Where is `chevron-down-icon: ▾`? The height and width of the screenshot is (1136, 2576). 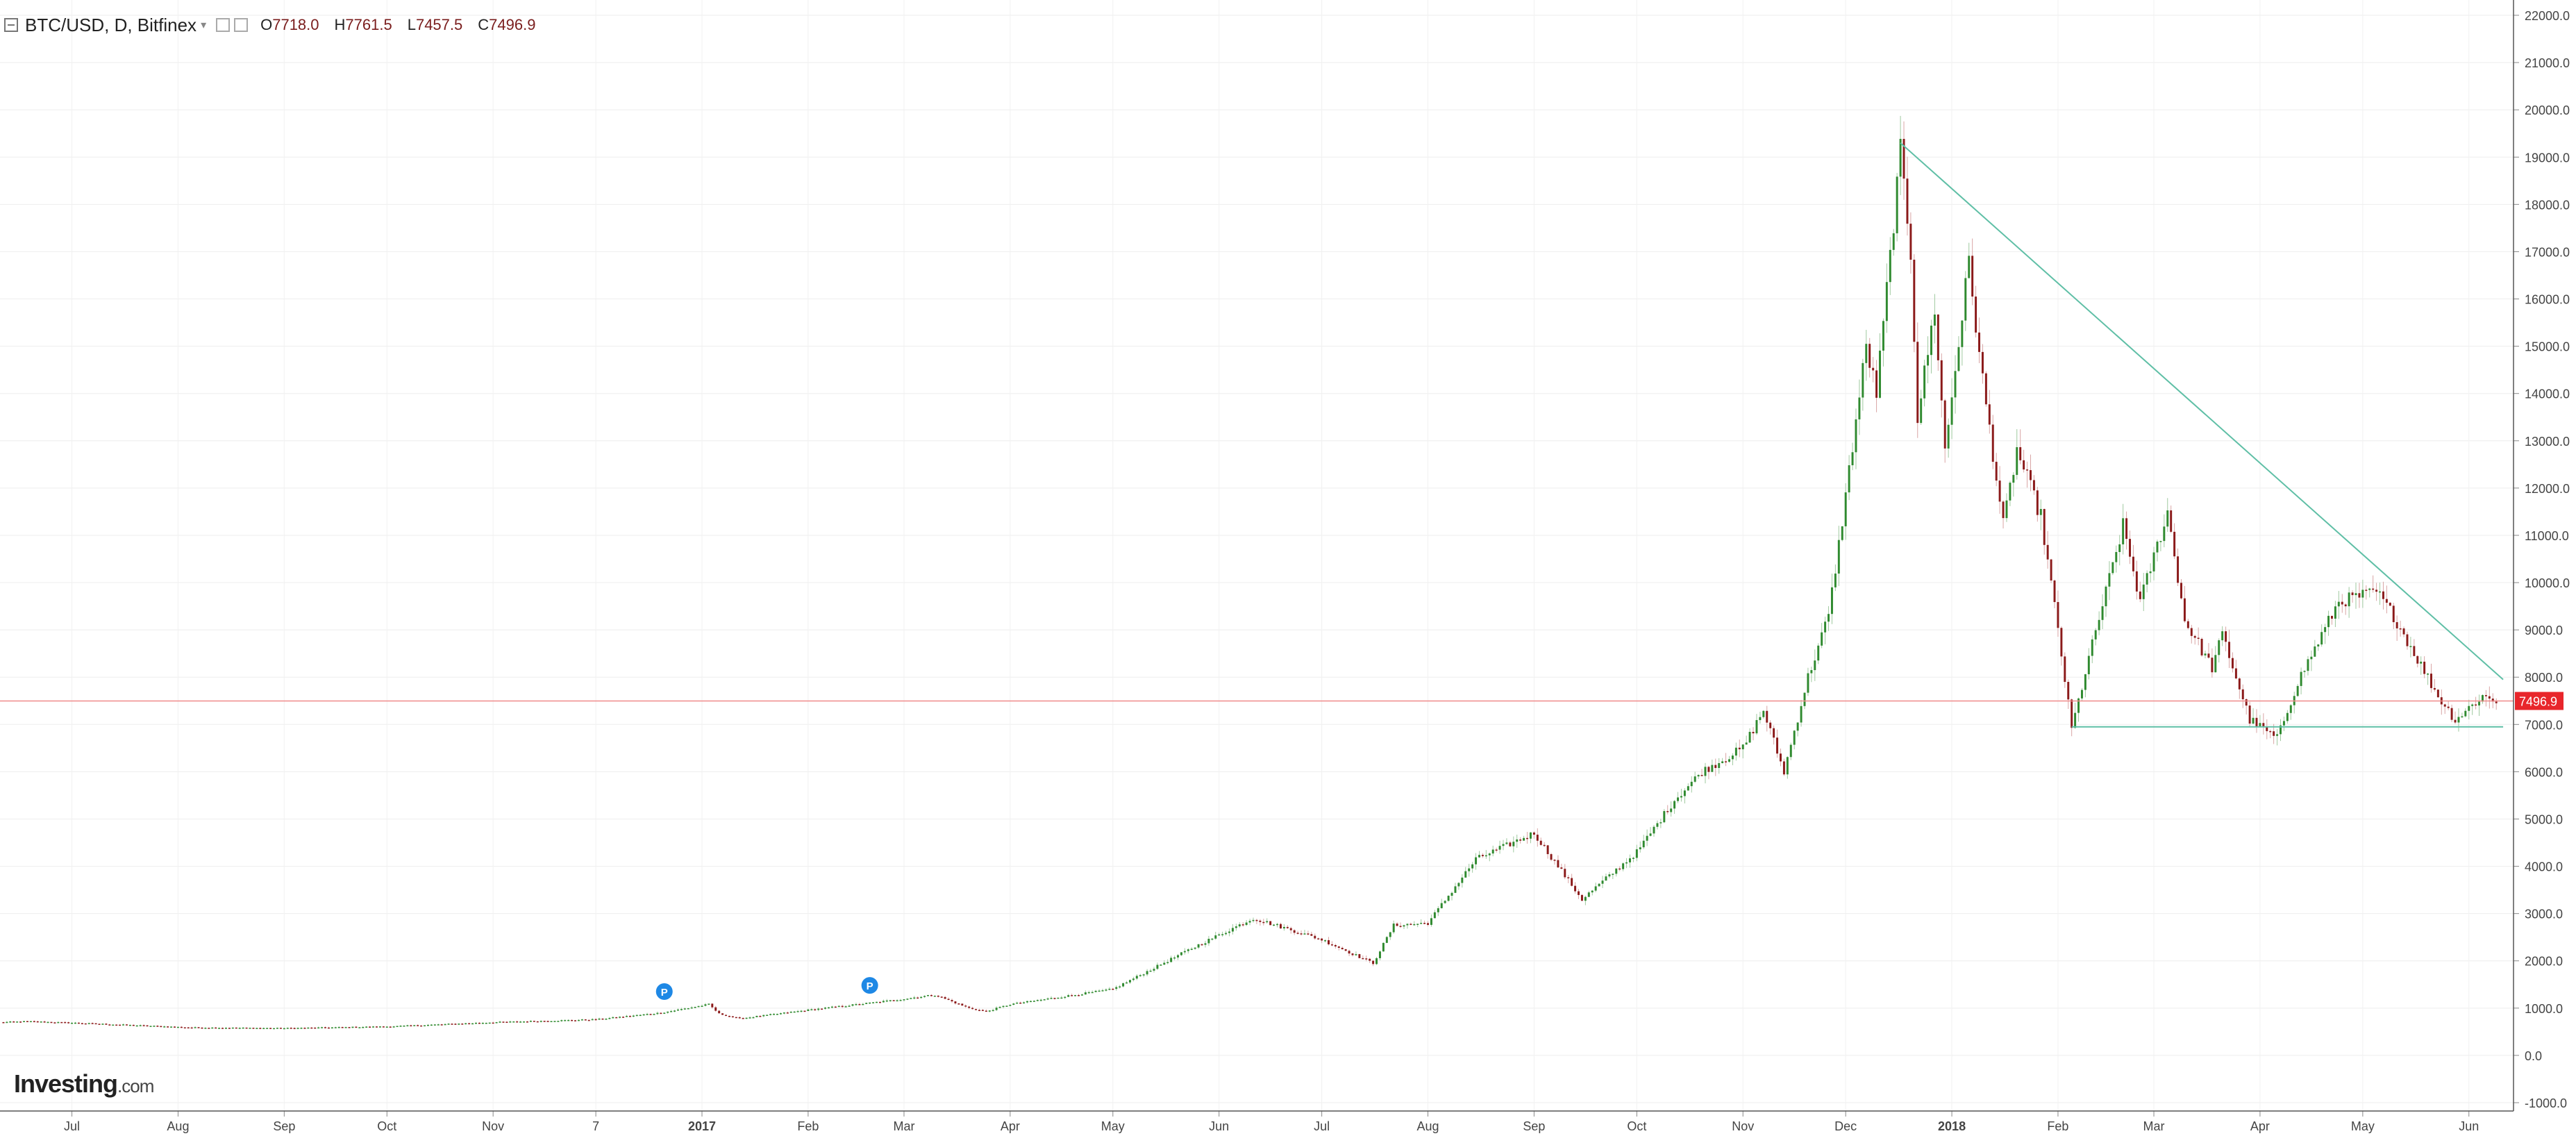 chevron-down-icon: ▾ is located at coordinates (204, 25).